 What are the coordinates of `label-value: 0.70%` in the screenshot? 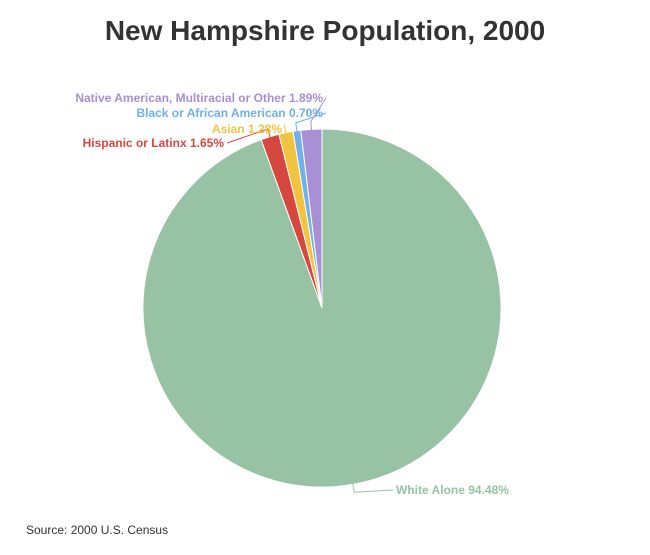 It's located at (306, 113).